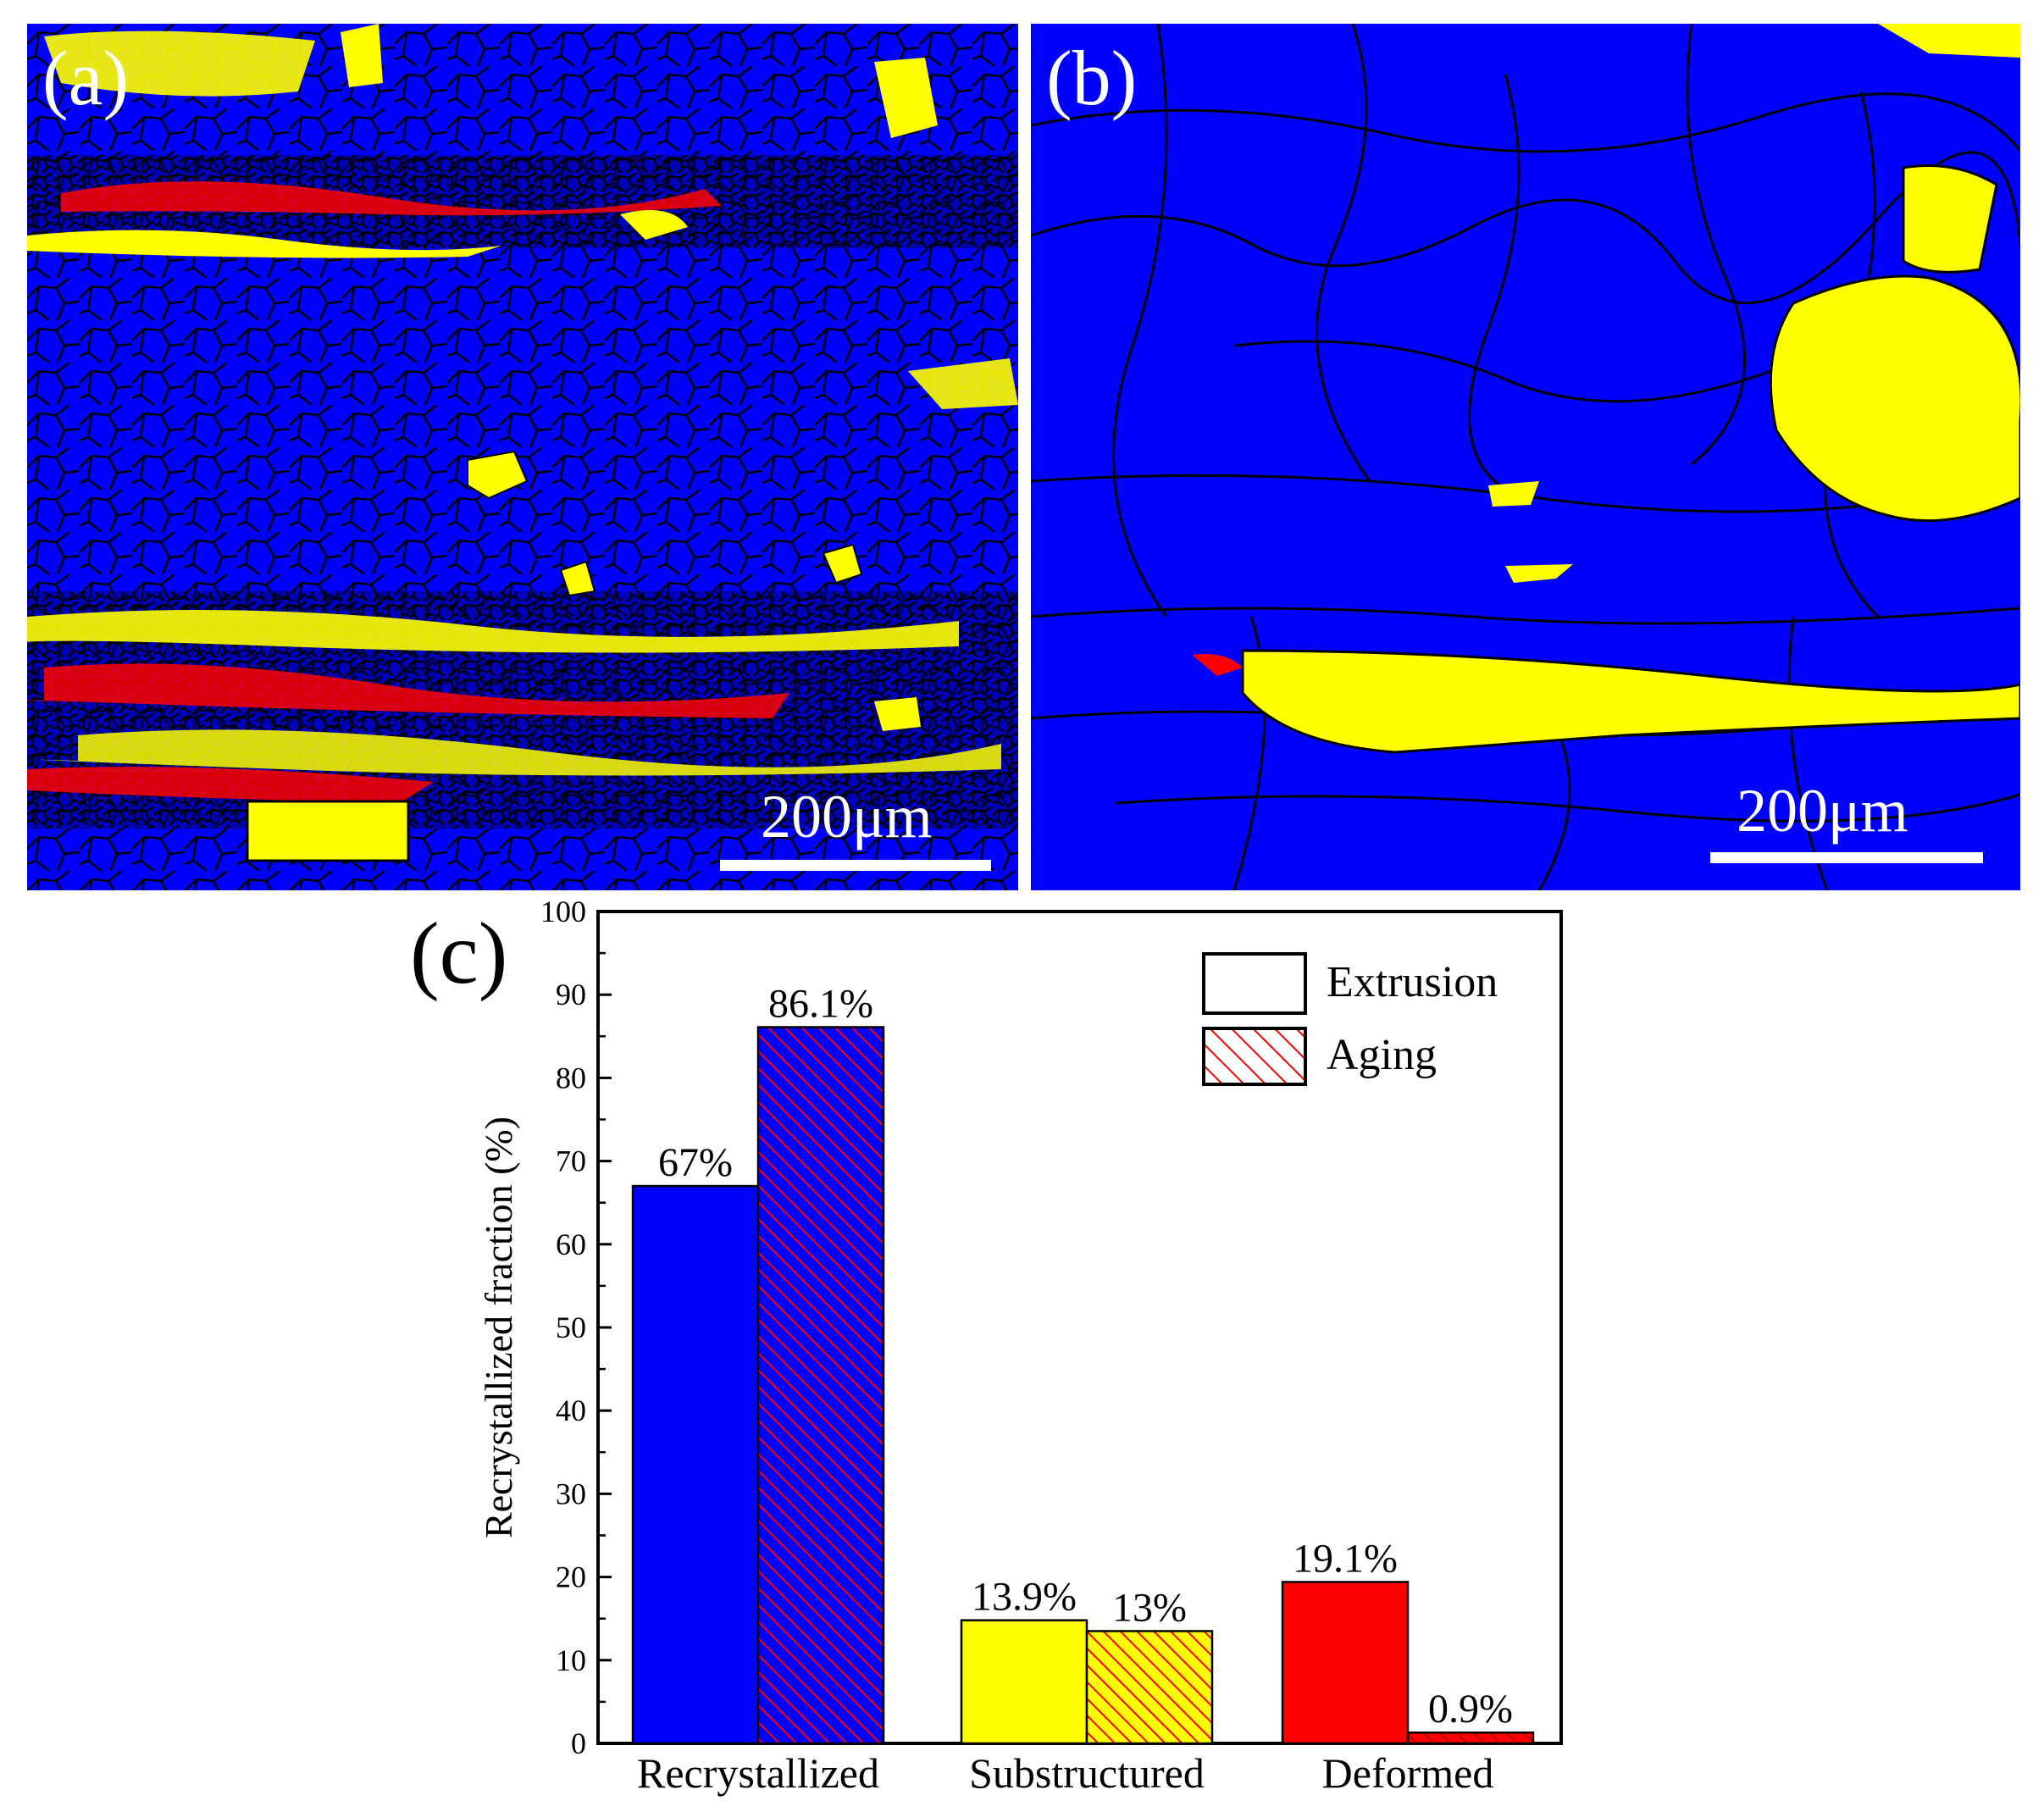 This screenshot has height=1812, width=2044. I want to click on y-tick-label: 40, so click(571, 1410).